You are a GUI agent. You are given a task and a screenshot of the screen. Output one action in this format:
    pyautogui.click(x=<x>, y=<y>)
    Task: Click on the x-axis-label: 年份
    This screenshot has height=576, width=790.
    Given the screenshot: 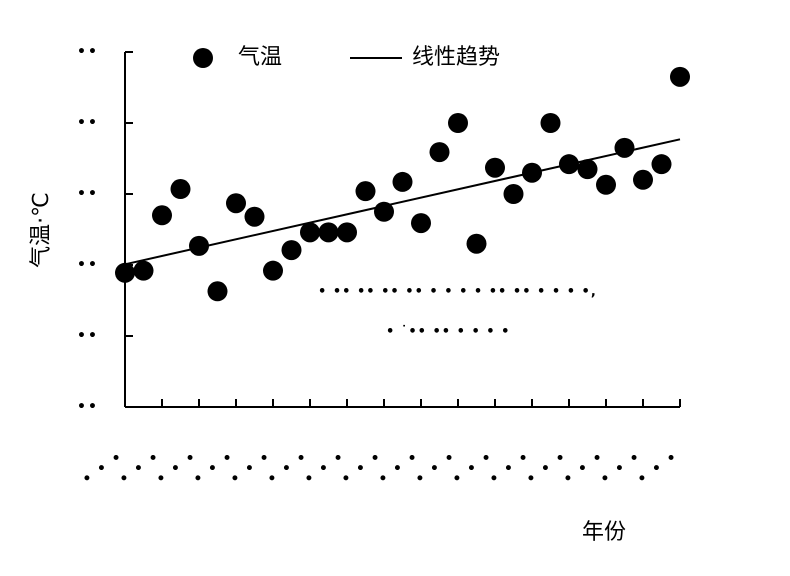 What is the action you would take?
    pyautogui.click(x=604, y=532)
    